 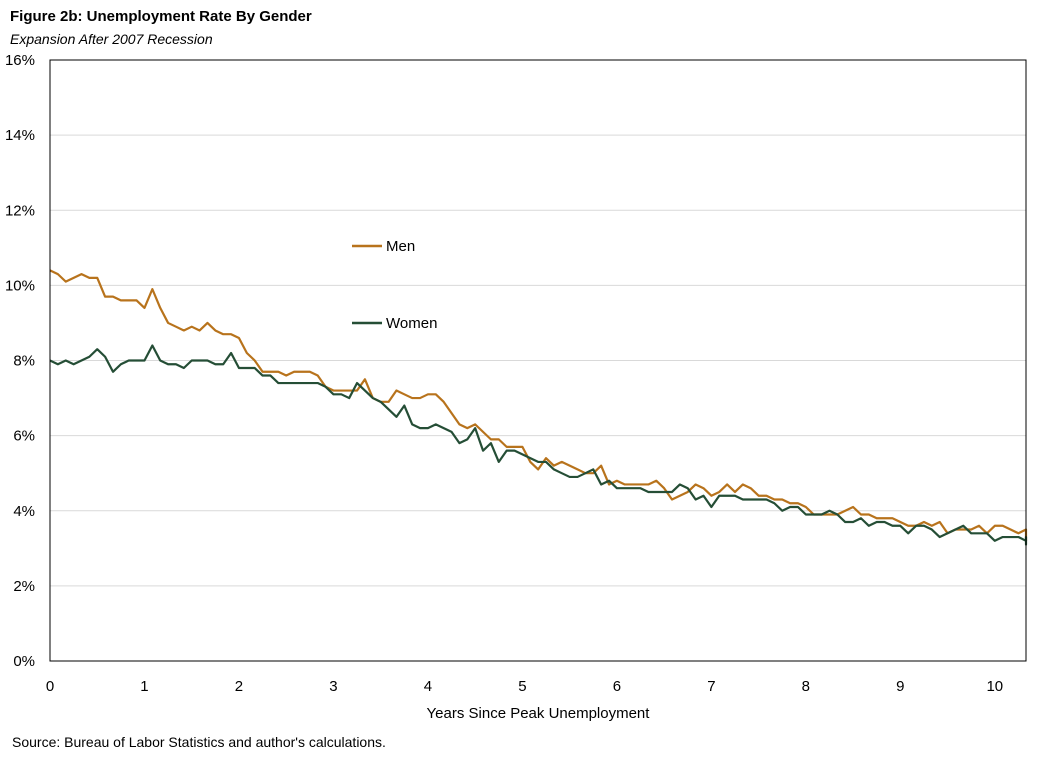 What do you see at coordinates (144, 686) in the screenshot?
I see `x-tick-label: 1` at bounding box center [144, 686].